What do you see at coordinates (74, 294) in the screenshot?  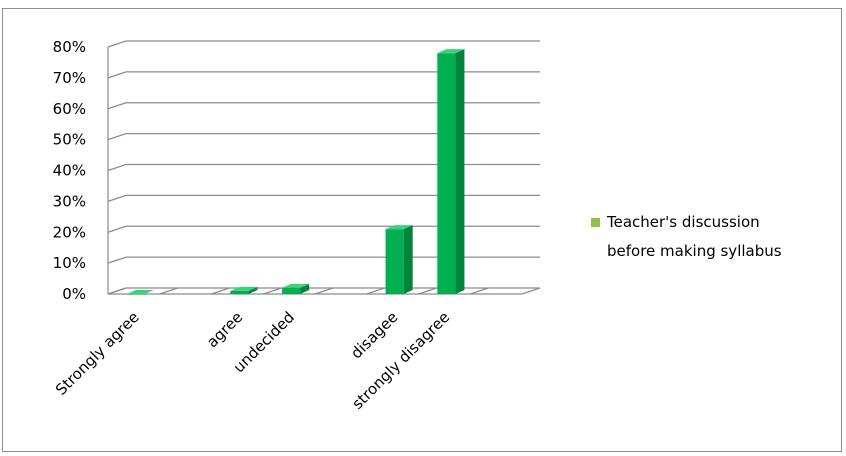 I see `y-tick-label: 0%` at bounding box center [74, 294].